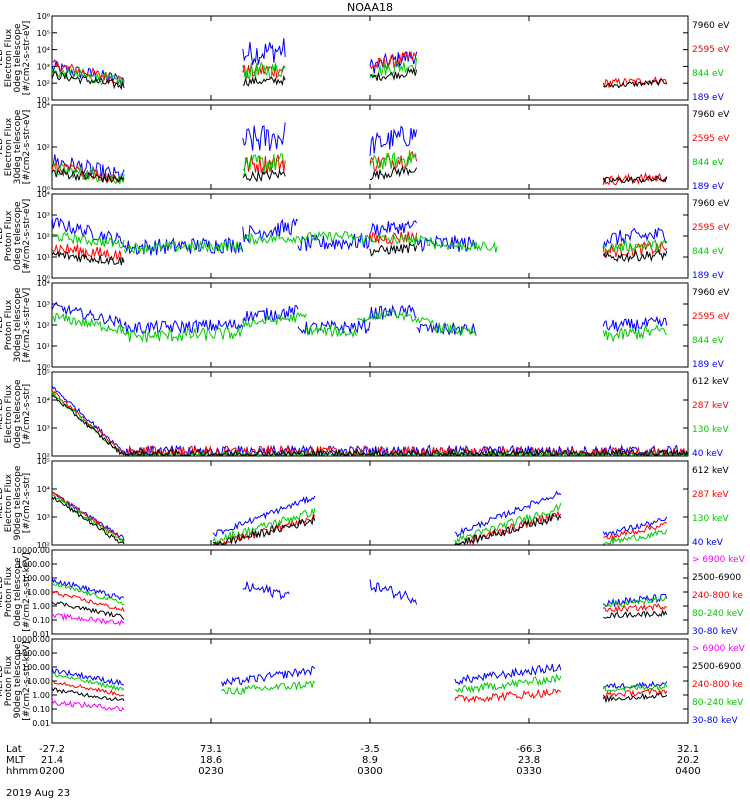 The width and height of the screenshot is (750, 800). What do you see at coordinates (688, 760) in the screenshot?
I see `footer-tick-value: 20.2` at bounding box center [688, 760].